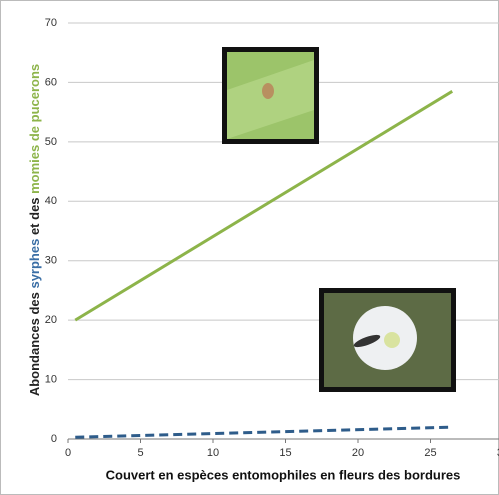 The image size is (499, 495). I want to click on x-tick-label: 5, so click(140, 453).